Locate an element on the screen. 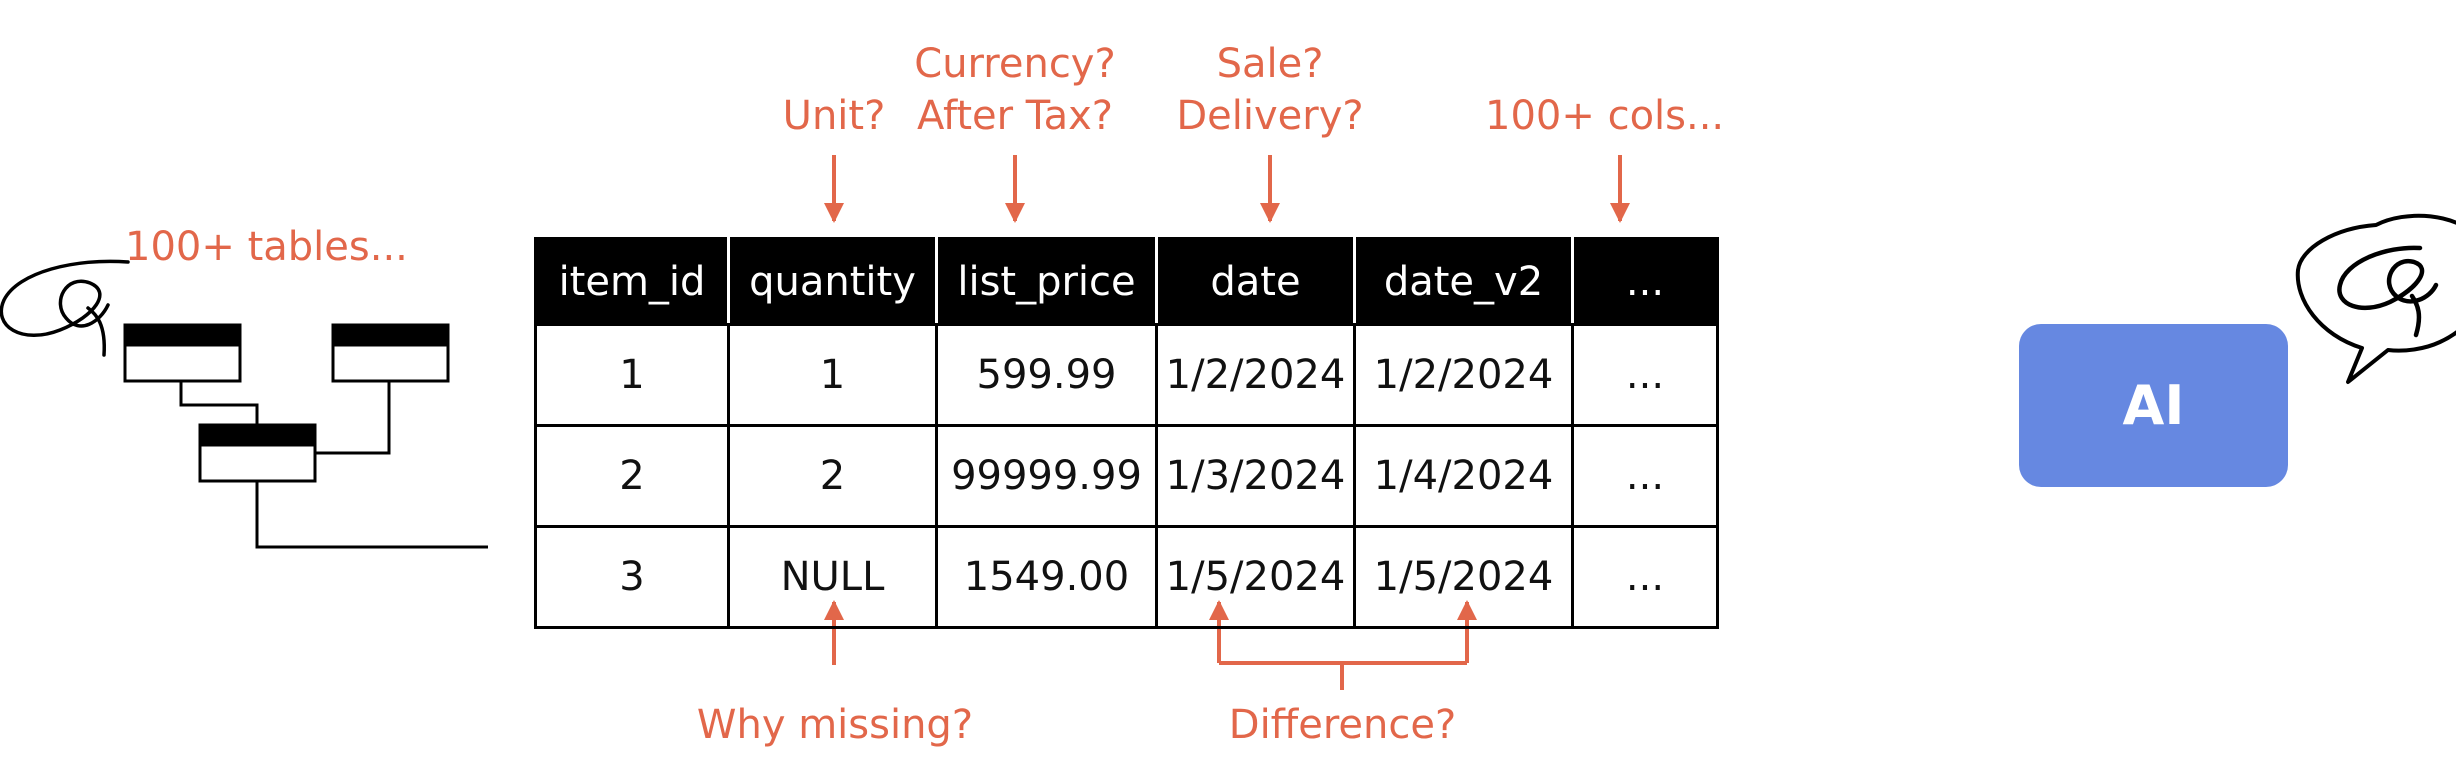 This screenshot has height=763, width=2456. column-header: date_v2 is located at coordinates (1463, 281).